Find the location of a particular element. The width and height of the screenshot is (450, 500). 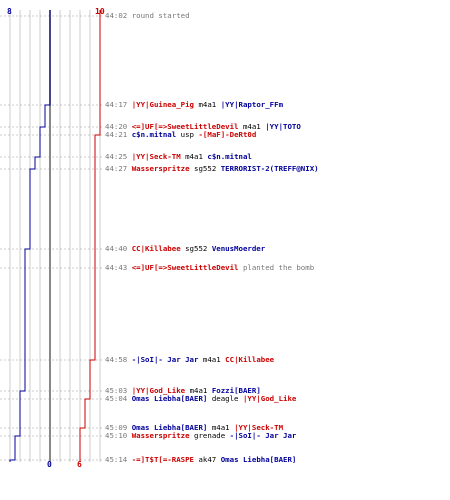

event-time: 44:43 is located at coordinates (116, 267).